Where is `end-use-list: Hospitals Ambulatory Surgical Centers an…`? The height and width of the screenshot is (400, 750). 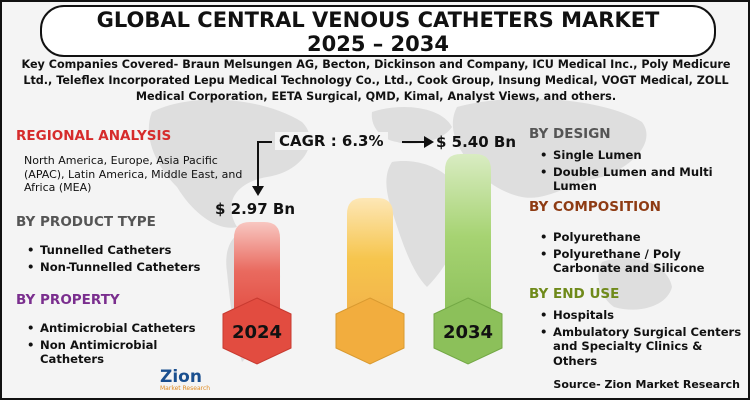 end-use-list: Hospitals Ambulatory Surgical Centers an… is located at coordinates (642, 339).